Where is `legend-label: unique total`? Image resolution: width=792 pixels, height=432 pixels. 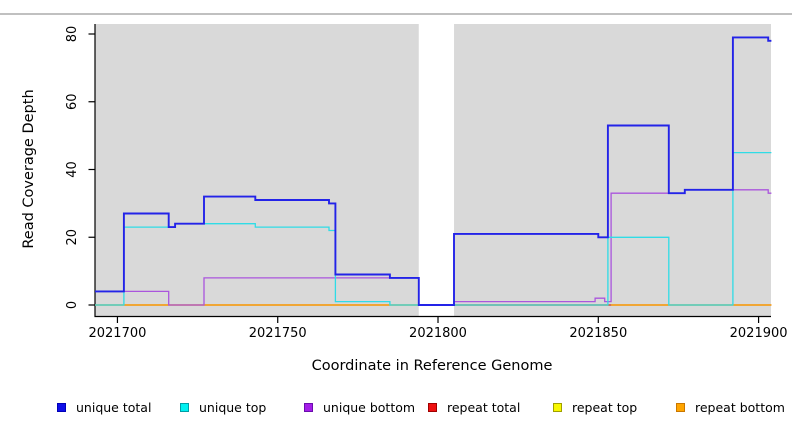 legend-label: unique total is located at coordinates (114, 407).